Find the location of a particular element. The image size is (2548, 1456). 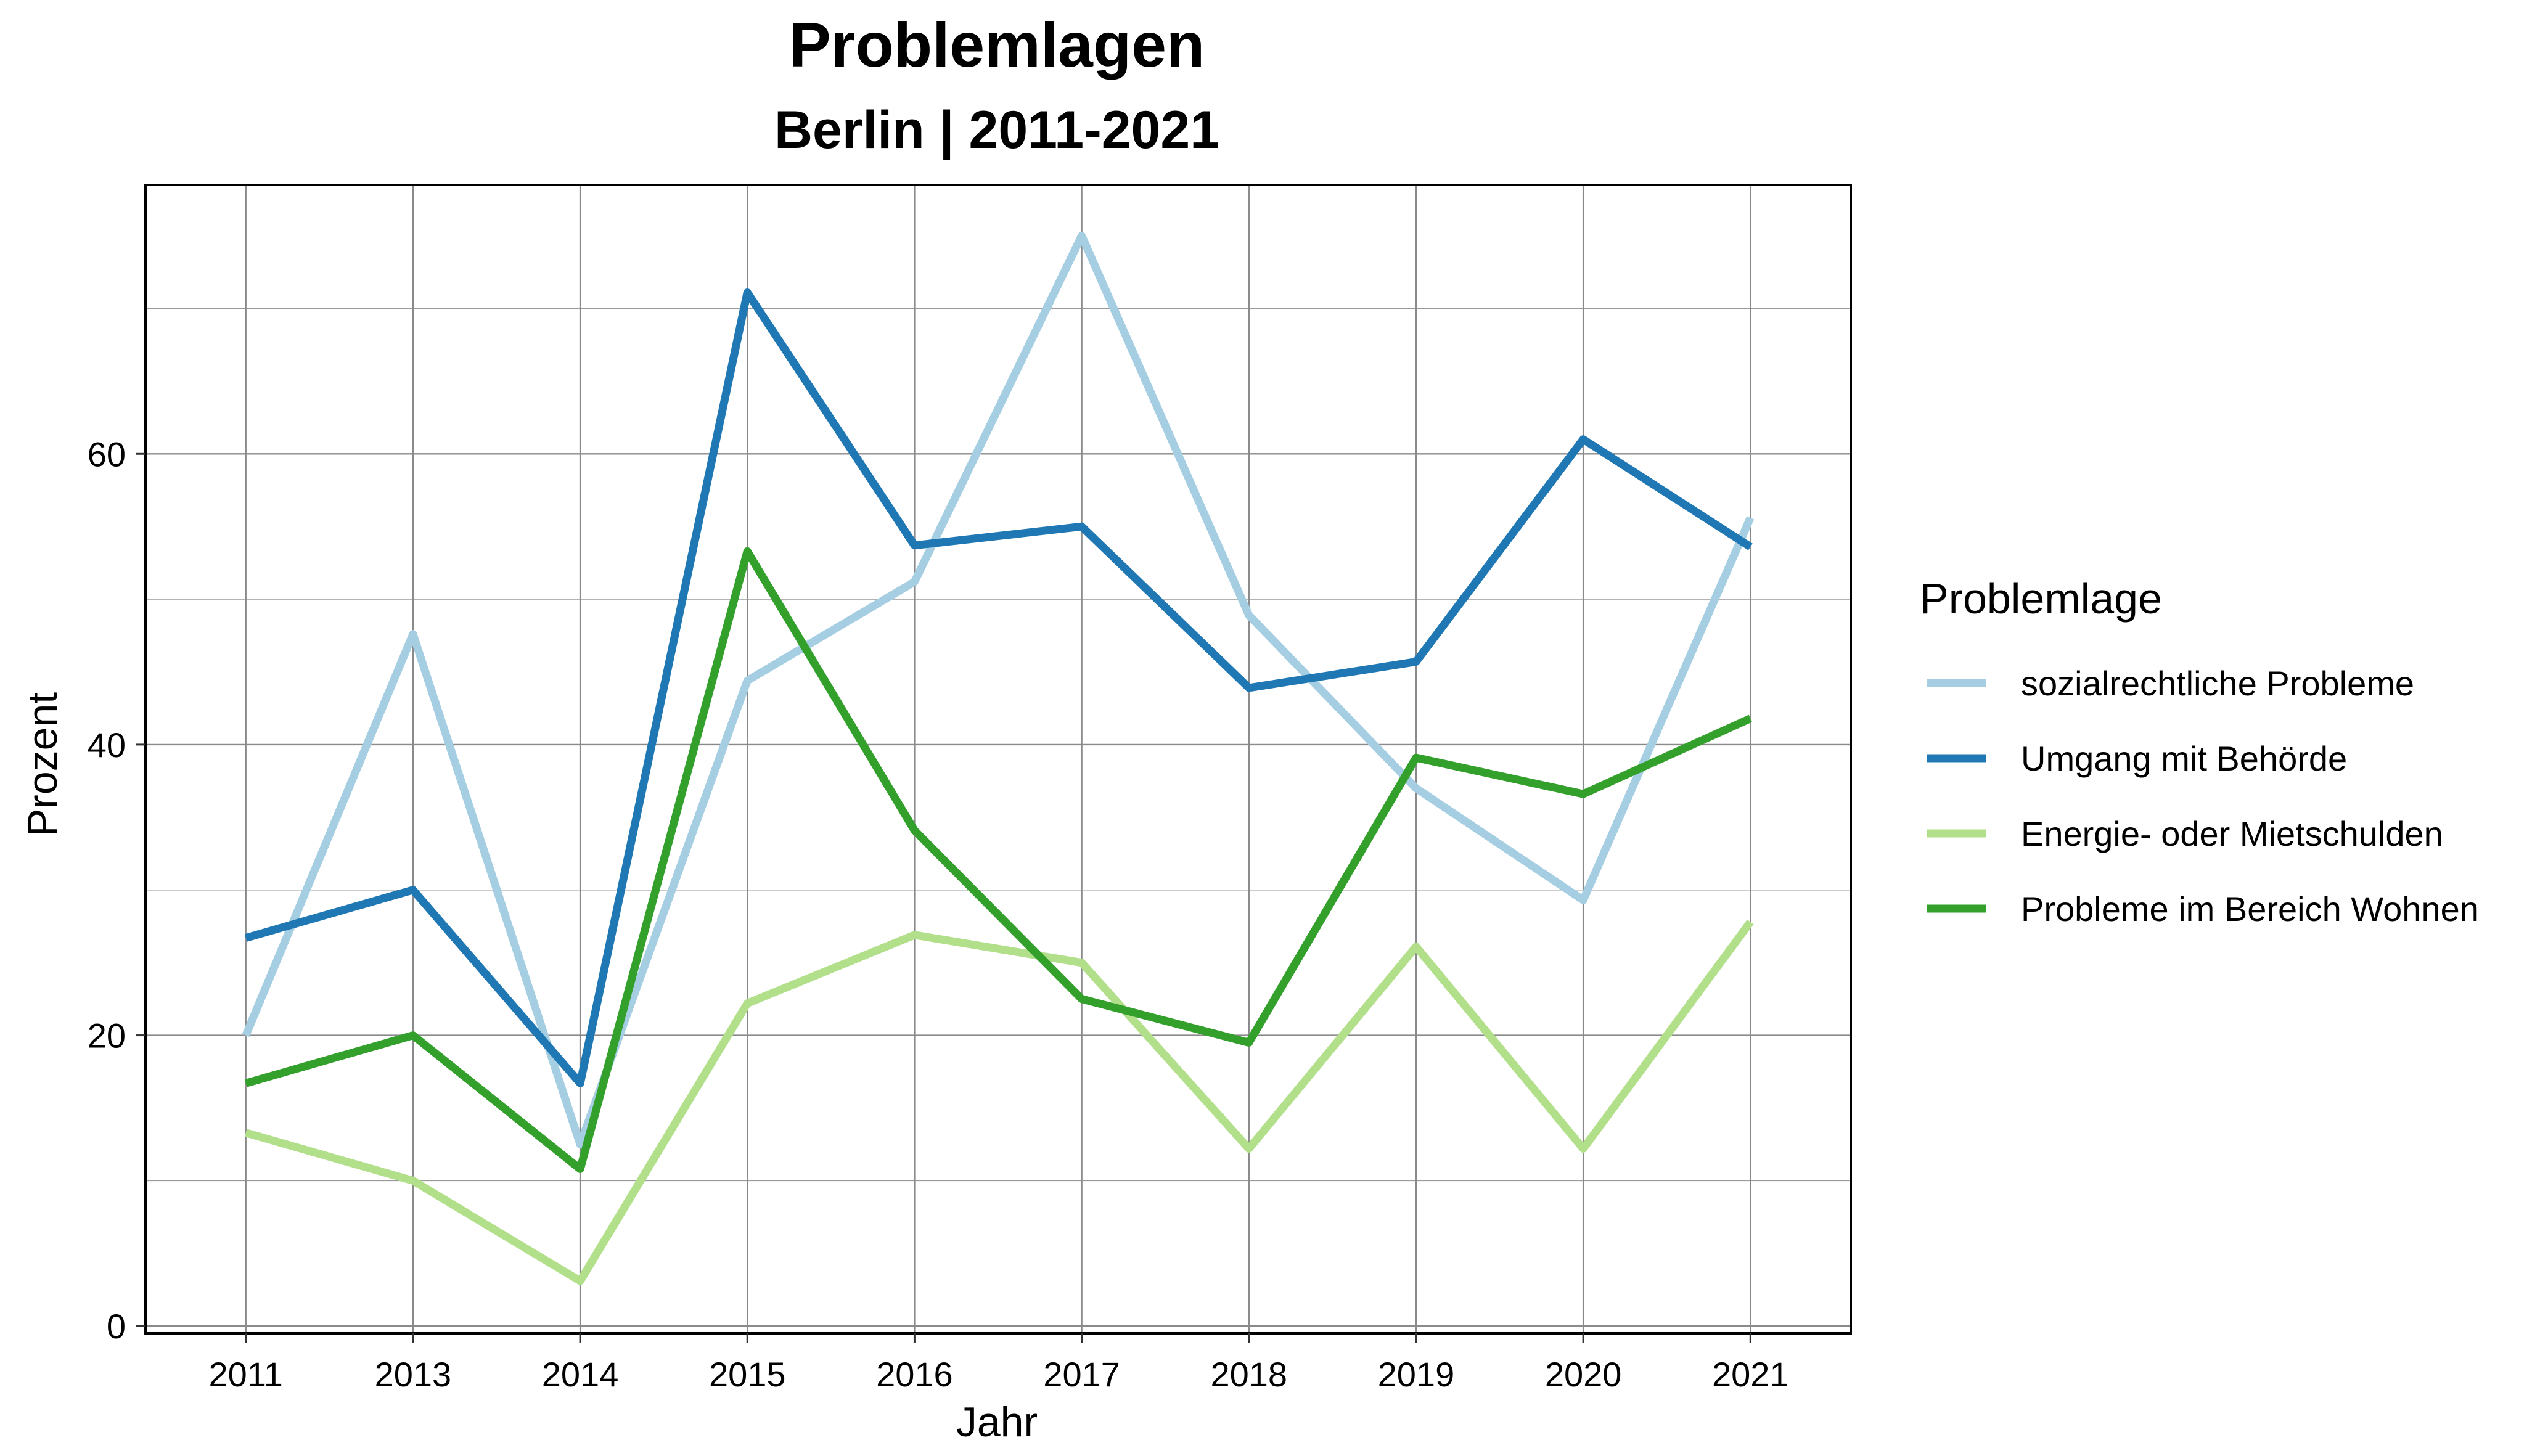

y-axis-title: Prozent is located at coordinates (42, 764).